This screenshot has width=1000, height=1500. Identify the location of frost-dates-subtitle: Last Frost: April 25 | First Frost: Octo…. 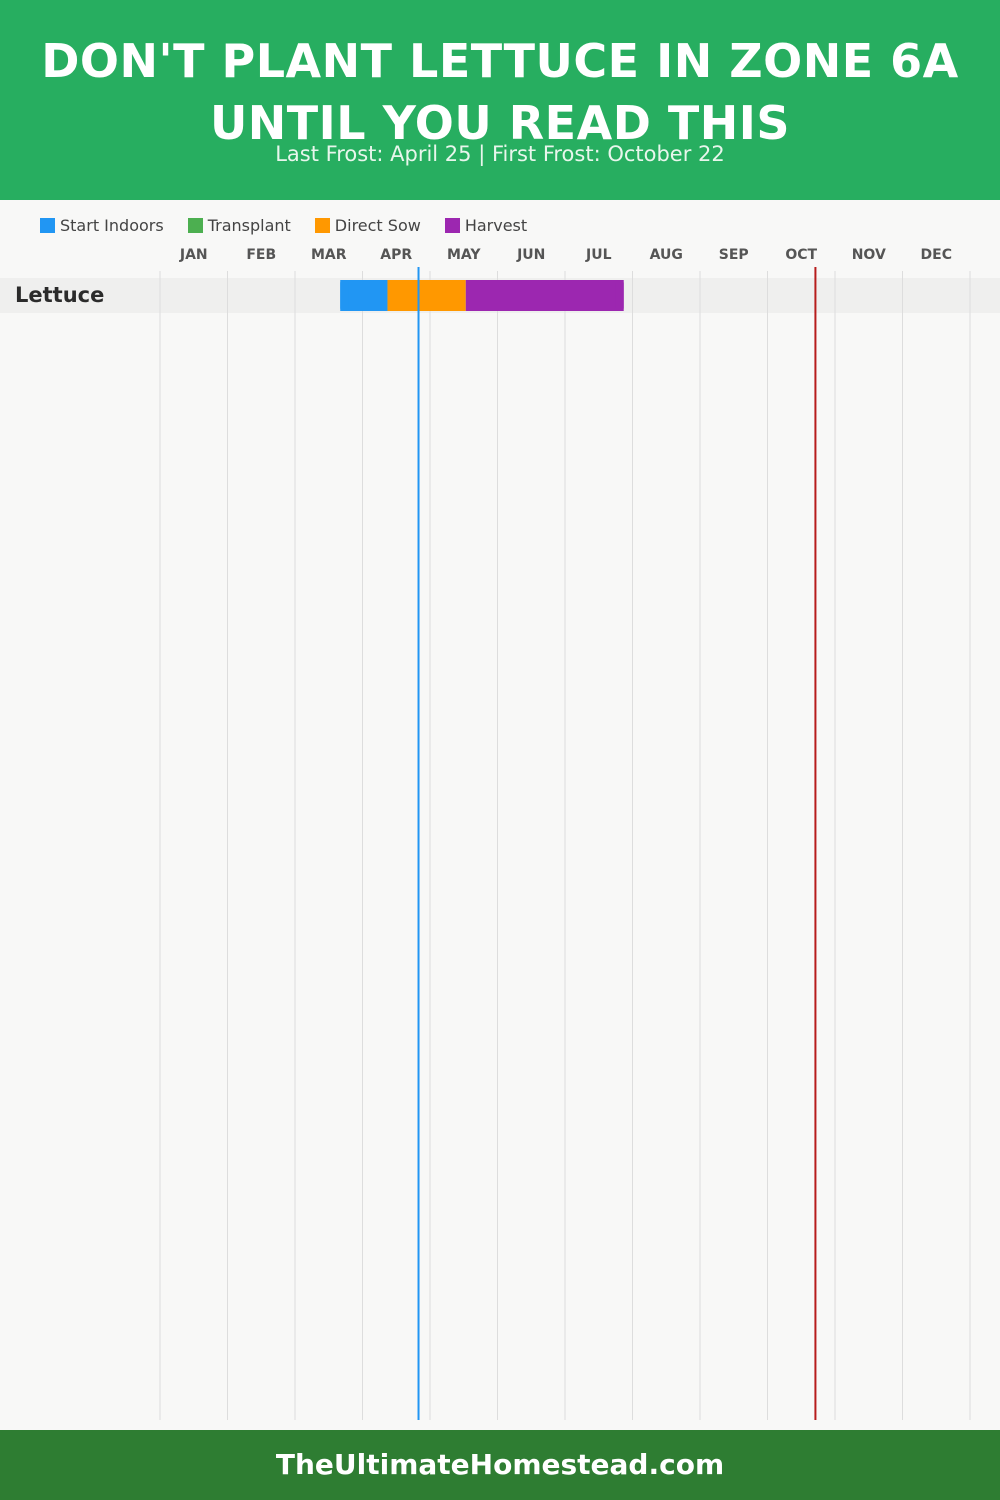
(500, 154).